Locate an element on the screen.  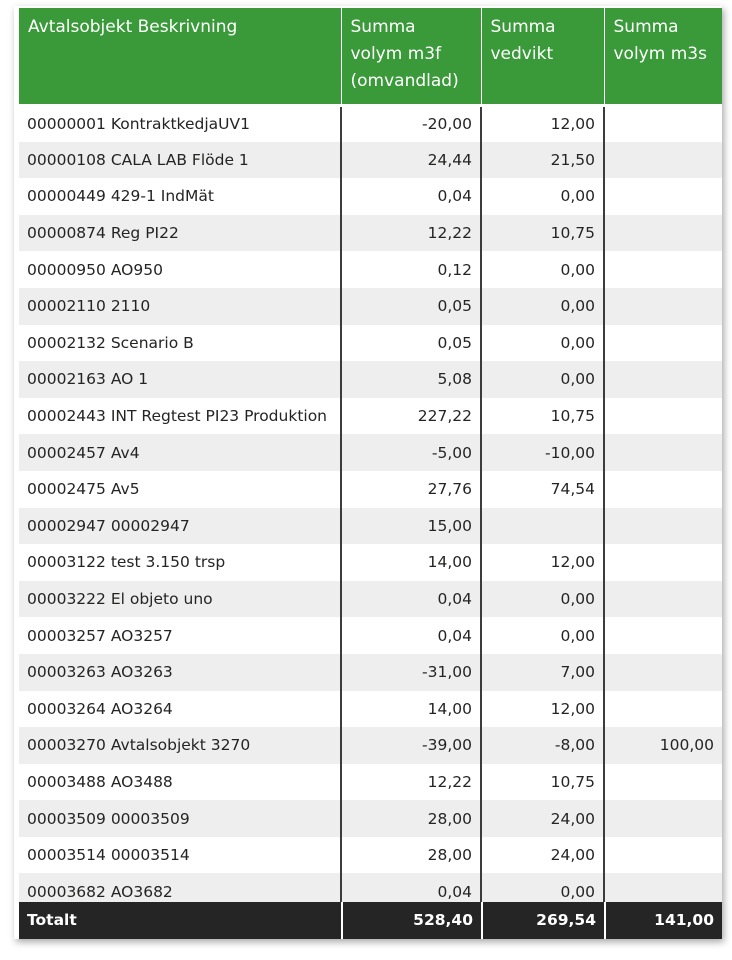
table-row: 00000874 Reg PI22 12,22 10,75 is located at coordinates (370, 233).